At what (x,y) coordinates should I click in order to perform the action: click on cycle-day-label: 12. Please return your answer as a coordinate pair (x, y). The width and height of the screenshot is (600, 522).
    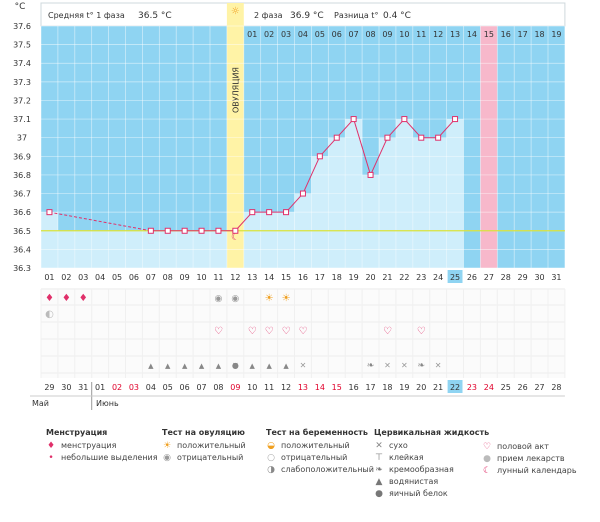
    Looking at the image, I should click on (438, 34).